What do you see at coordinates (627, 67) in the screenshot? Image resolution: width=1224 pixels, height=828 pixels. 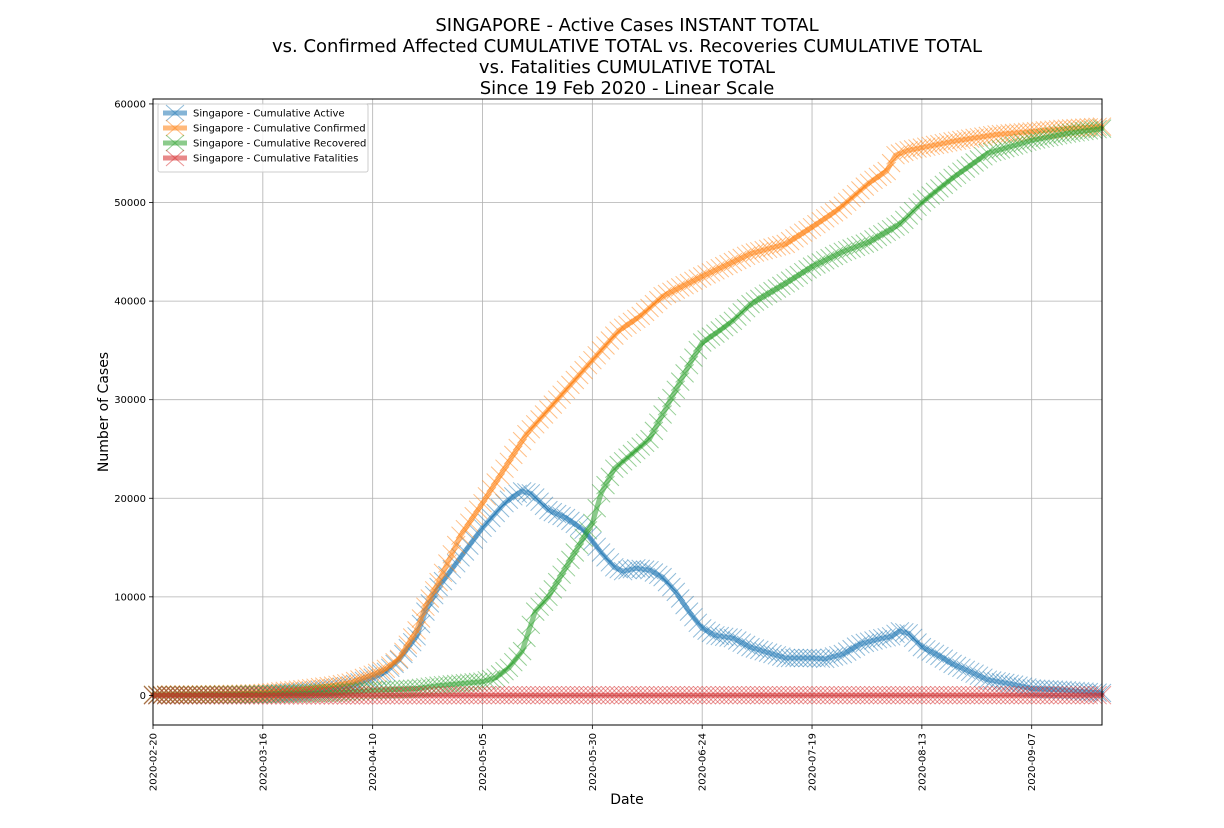 I see `title-line-3: vs. Fatalities CUMULATIVE TOTAL` at bounding box center [627, 67].